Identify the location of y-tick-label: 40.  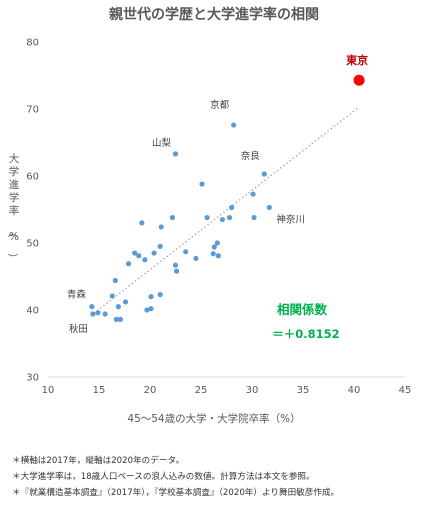
(32, 311).